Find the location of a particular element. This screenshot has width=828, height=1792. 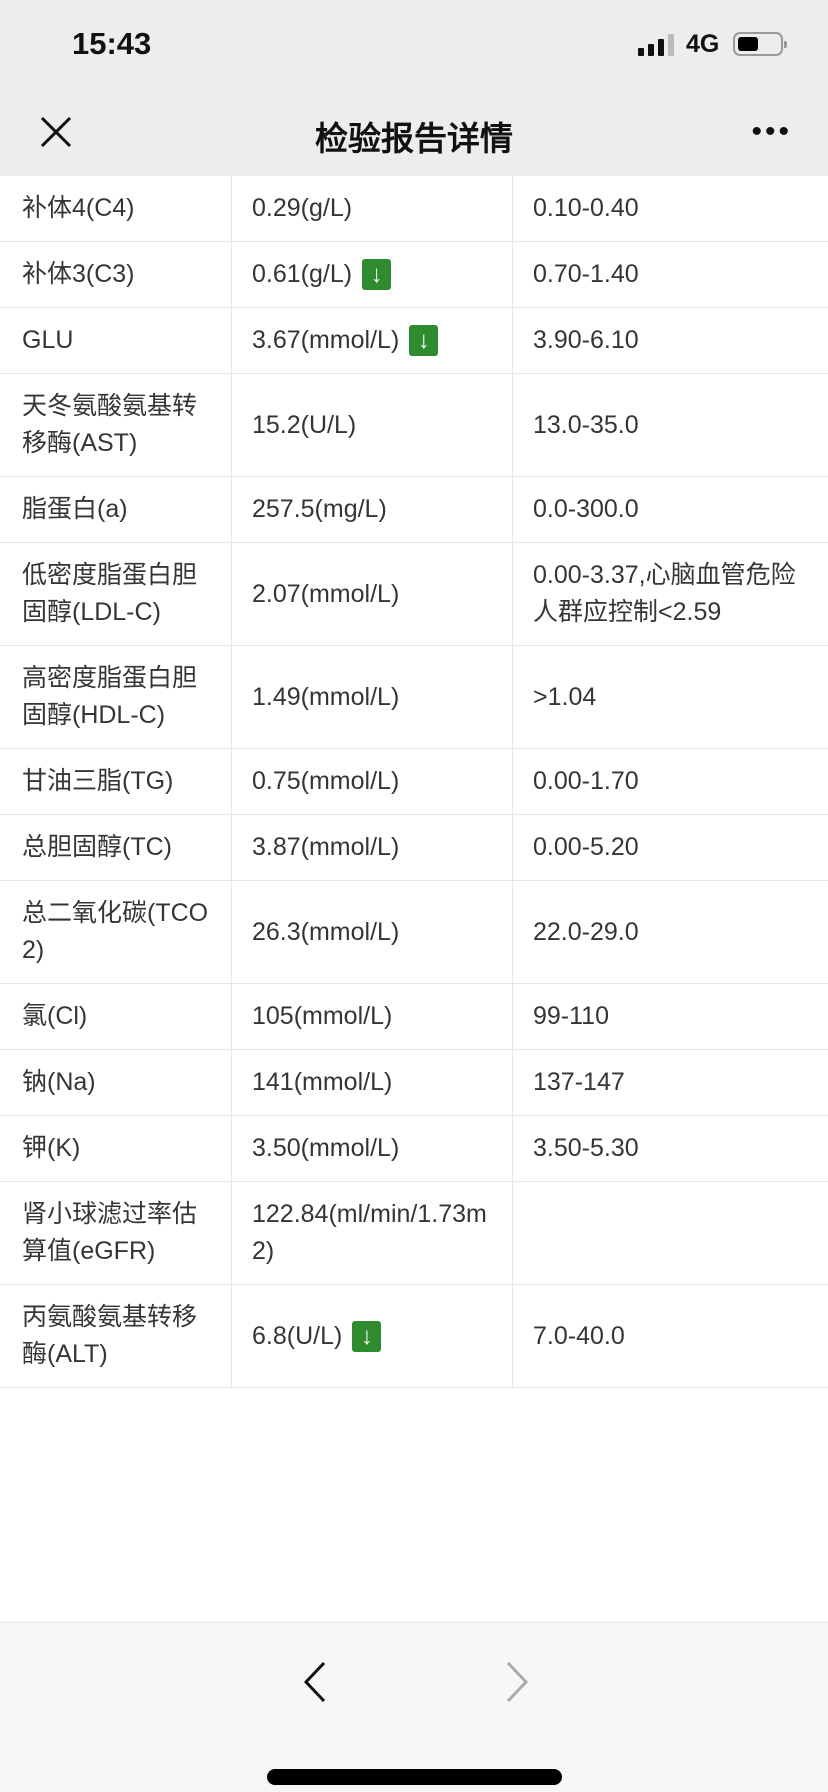

table-row: 丙氨酸氨基转移酶(ALT) 6.8(U/L) ↓ 7.0-40.0 is located at coordinates (414, 1336).